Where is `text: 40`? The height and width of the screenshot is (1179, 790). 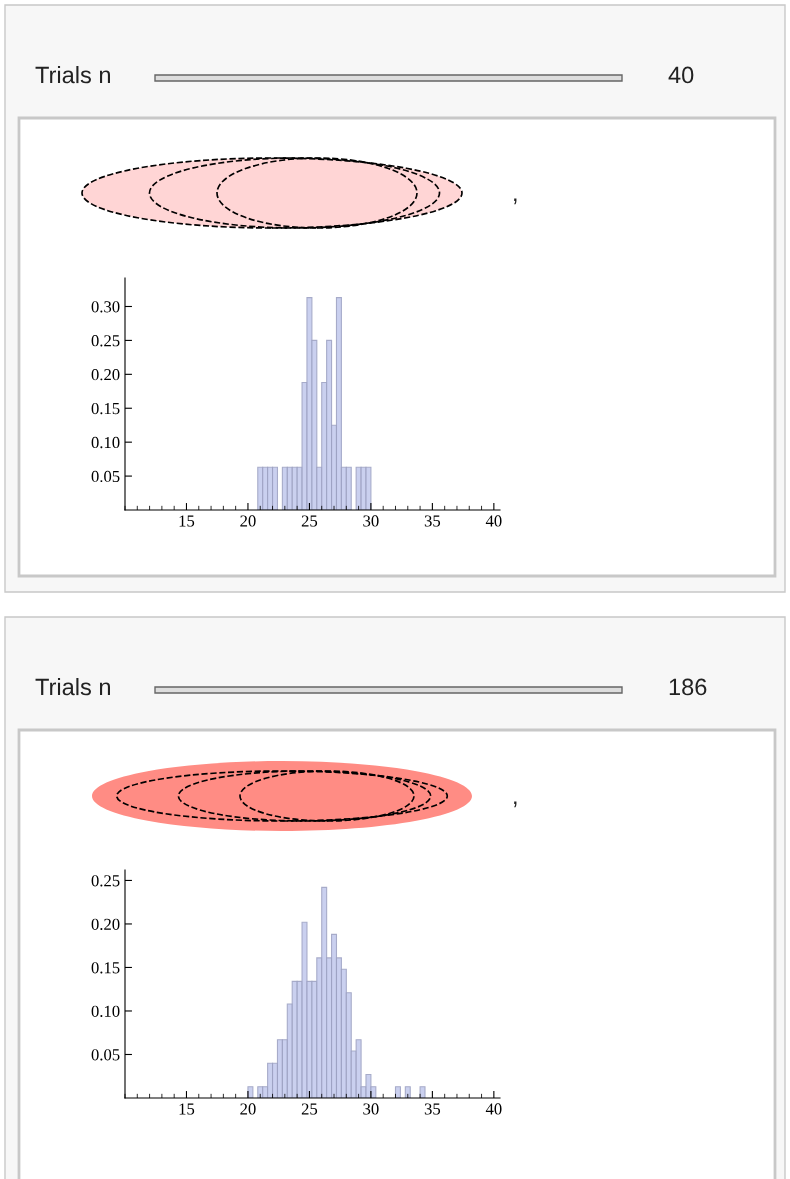 text: 40 is located at coordinates (681, 75).